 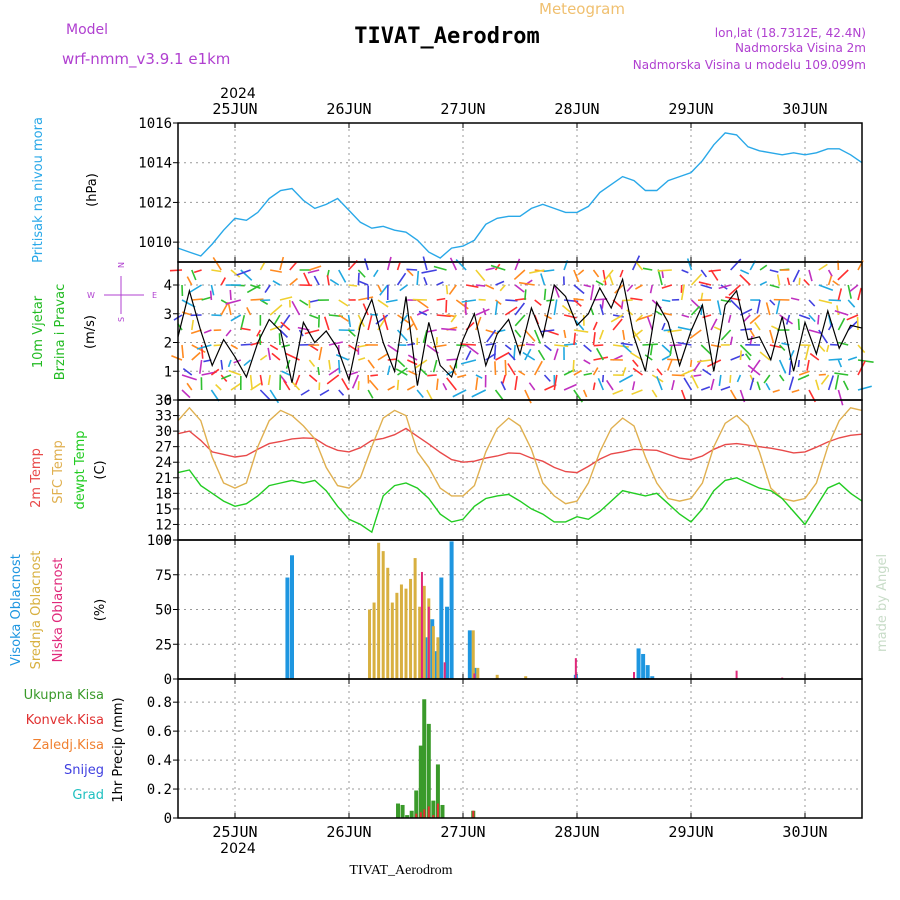 What do you see at coordinates (576, 109) in the screenshot?
I see `date-label-top: 28JUN` at bounding box center [576, 109].